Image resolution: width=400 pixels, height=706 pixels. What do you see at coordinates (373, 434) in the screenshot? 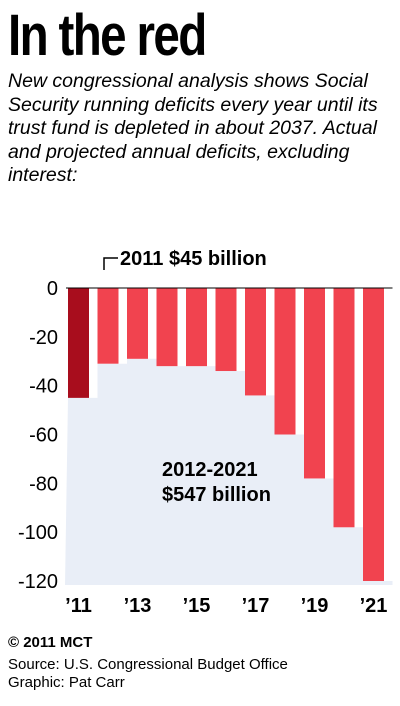
I see `bar-'21` at bounding box center [373, 434].